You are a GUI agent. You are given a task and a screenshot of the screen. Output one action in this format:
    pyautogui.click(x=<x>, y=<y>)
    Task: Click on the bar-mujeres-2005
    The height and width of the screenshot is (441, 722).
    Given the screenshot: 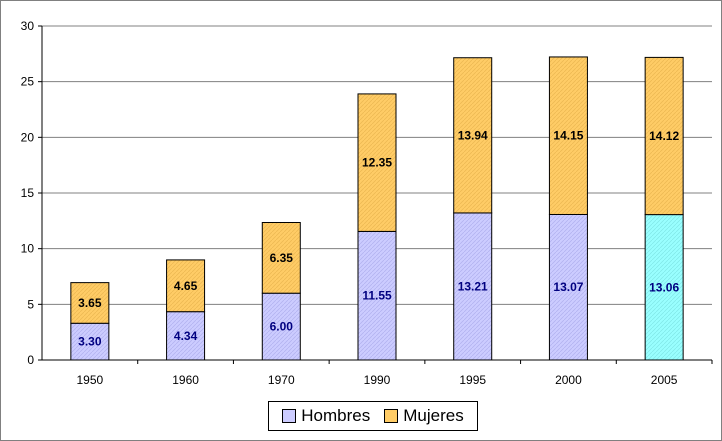 What is the action you would take?
    pyautogui.click(x=664, y=136)
    